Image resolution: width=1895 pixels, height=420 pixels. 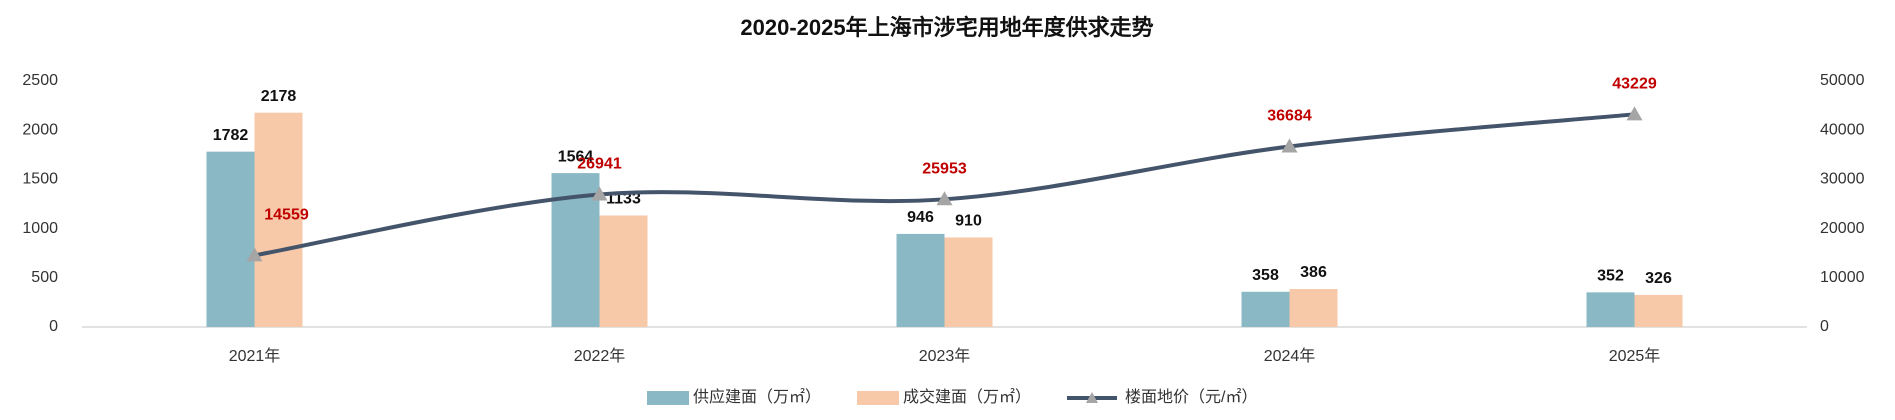 What do you see at coordinates (968, 221) in the screenshot?
I see `value-label: 910` at bounding box center [968, 221].